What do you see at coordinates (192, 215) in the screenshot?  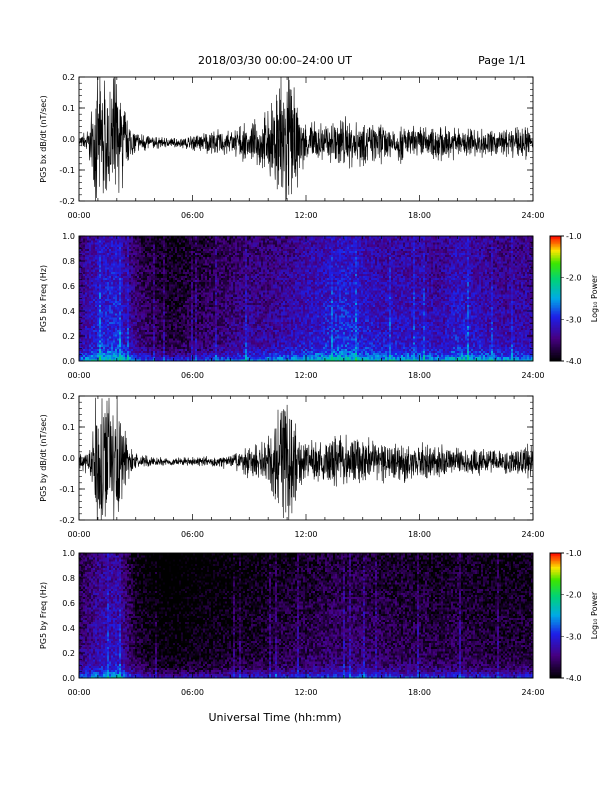 I see `x-tick-label: 06:00` at bounding box center [192, 215].